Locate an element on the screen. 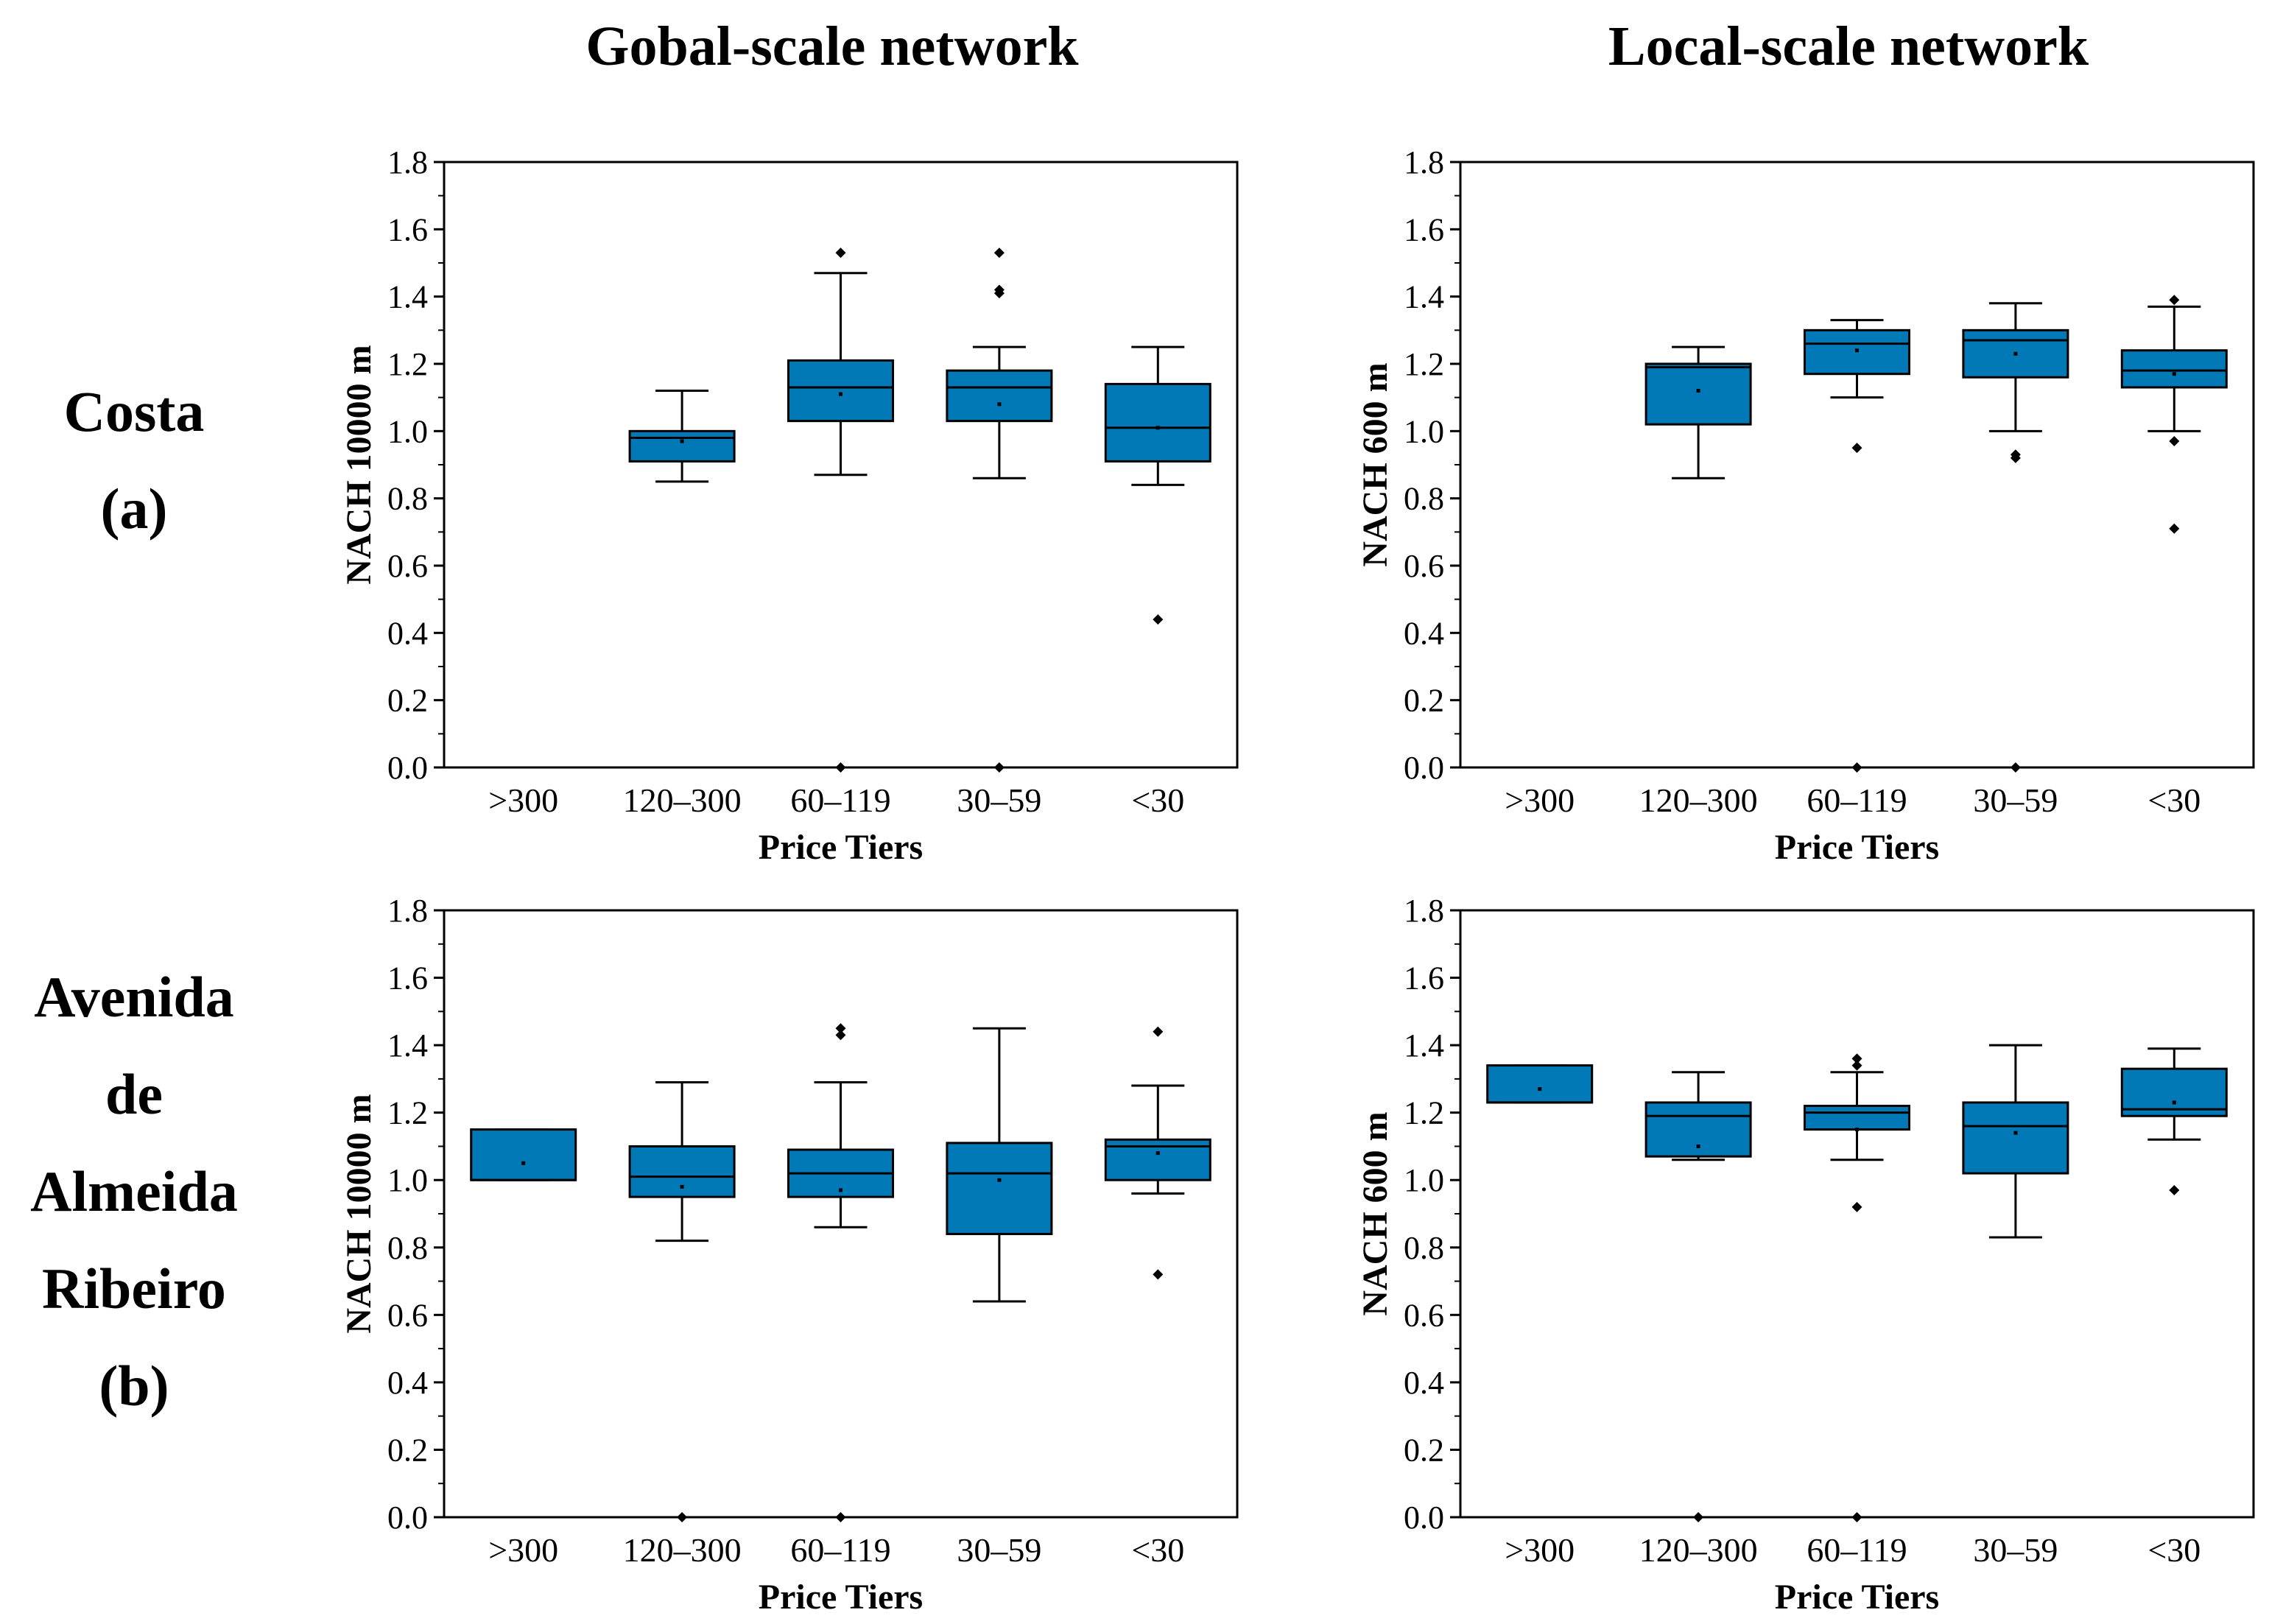 This screenshot has height=1624, width=2269. y-axis-title: NACH 600 m is located at coordinates (1376, 1213).